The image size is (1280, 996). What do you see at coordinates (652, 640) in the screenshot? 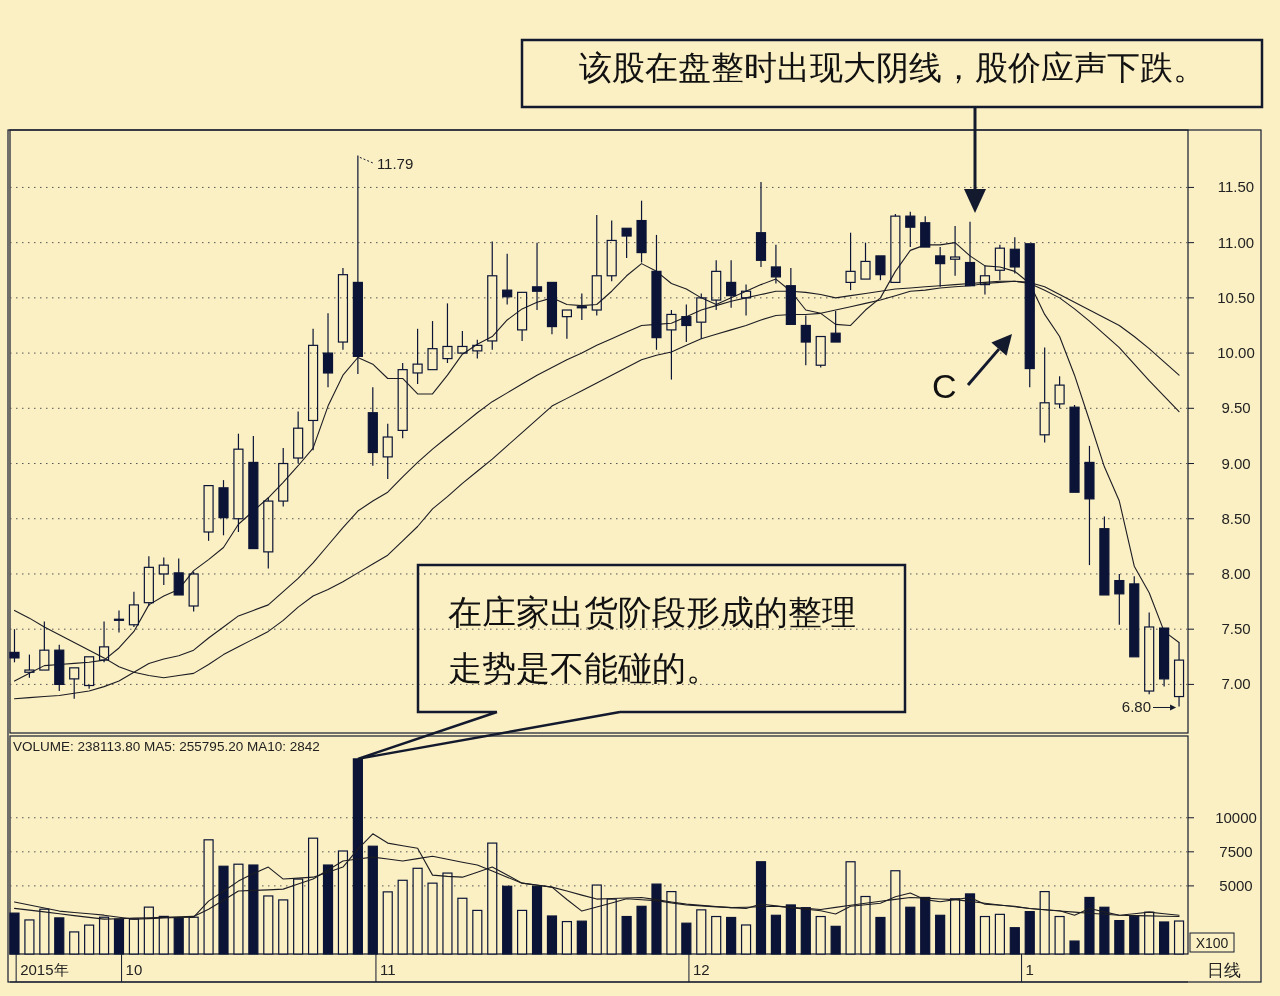
I see `annotation: 在庄家出货阶段形成的整理走势是不能碰的。` at bounding box center [652, 640].